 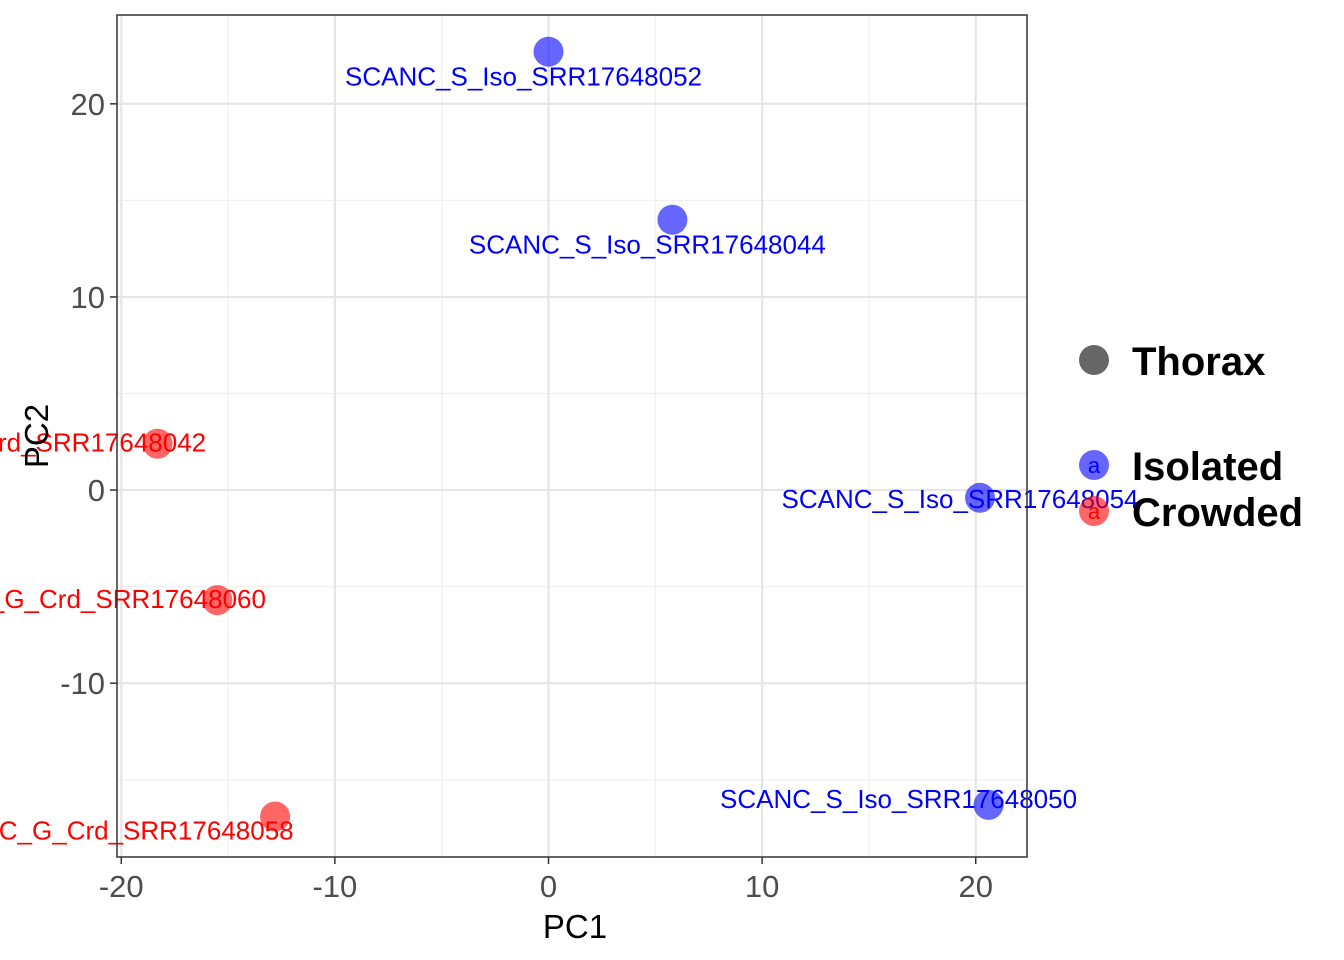 What do you see at coordinates (1207, 467) in the screenshot?
I see `legend-group-label: Isolated` at bounding box center [1207, 467].